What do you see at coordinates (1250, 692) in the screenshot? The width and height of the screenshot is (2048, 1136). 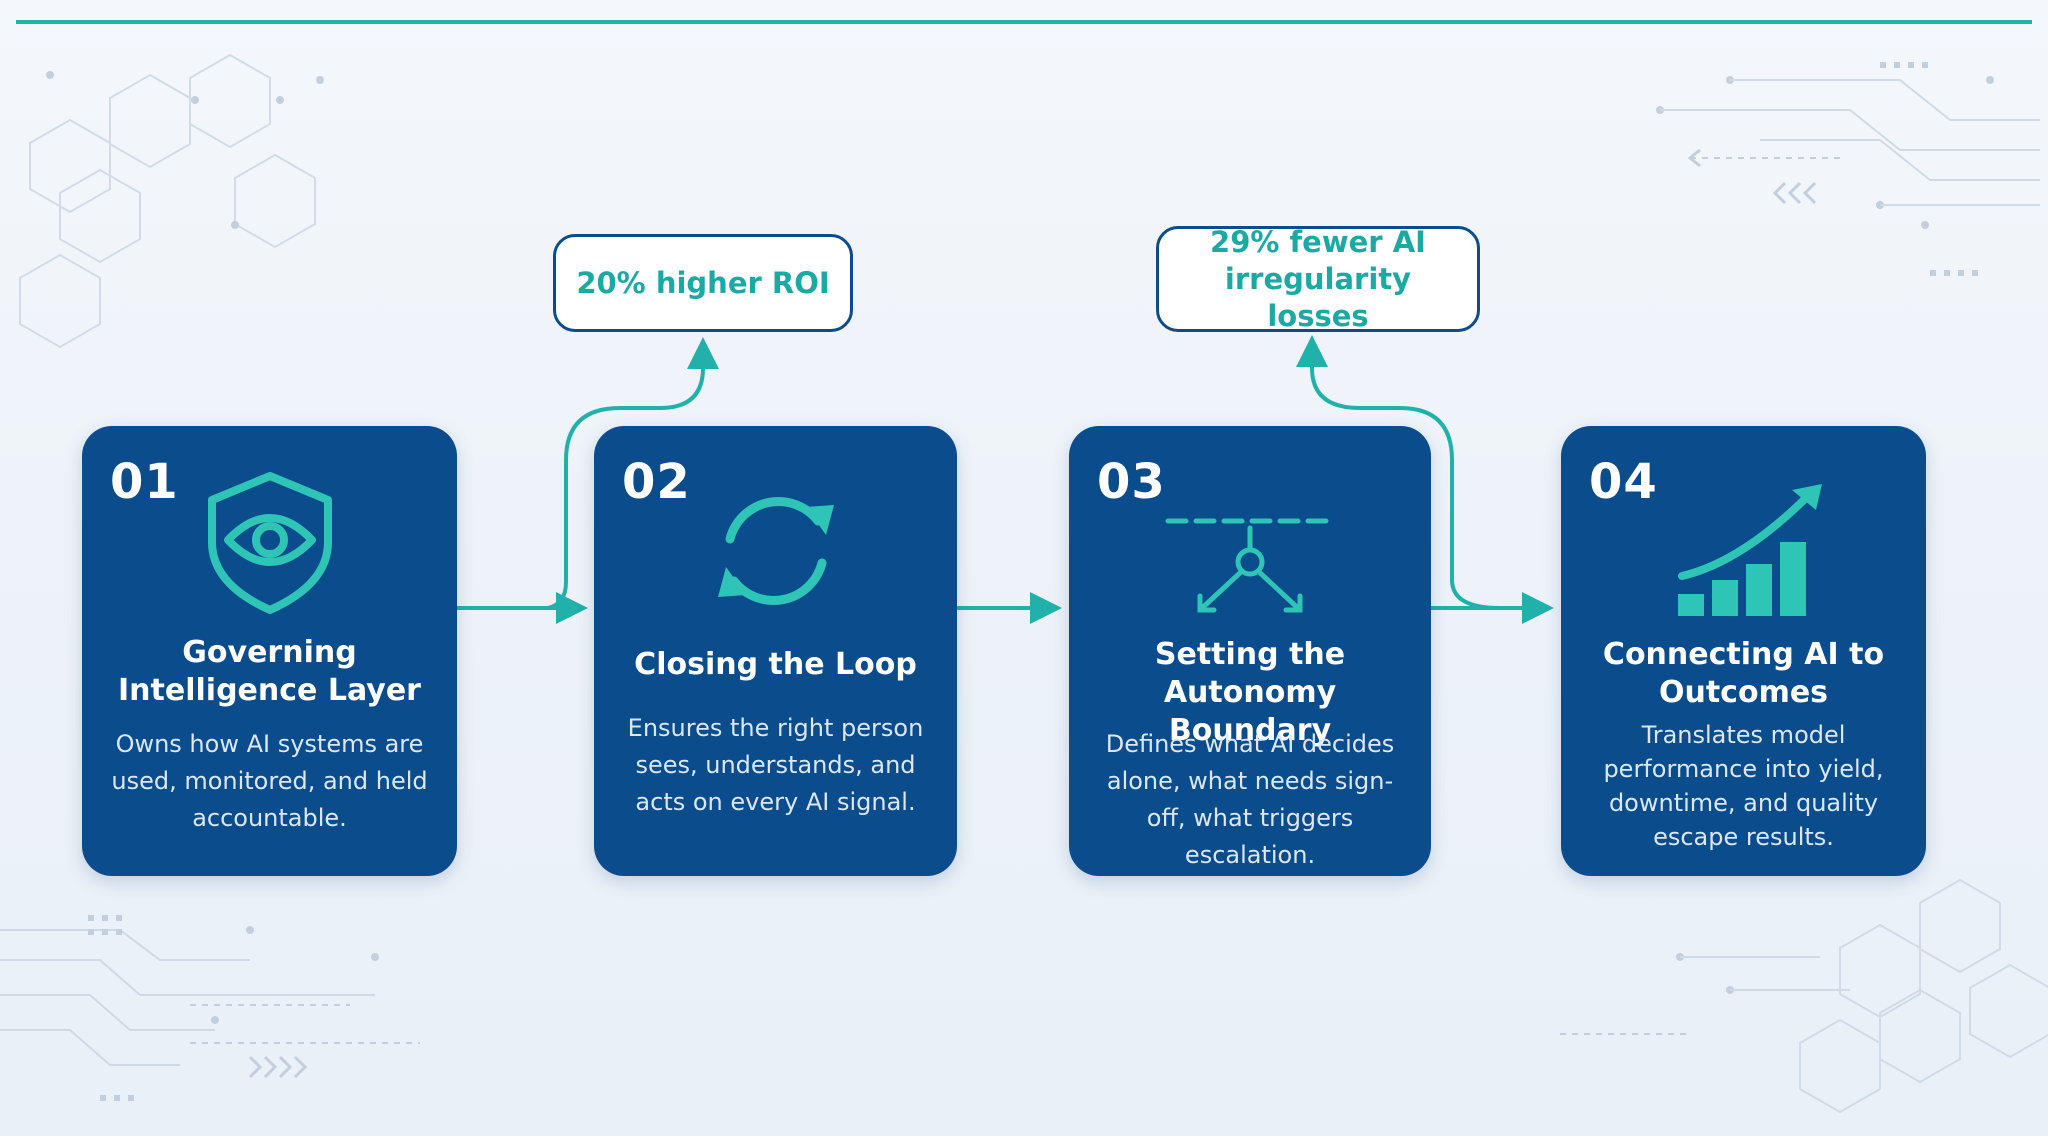 I see `step-title: Setting the Autonomy Boundary` at bounding box center [1250, 692].